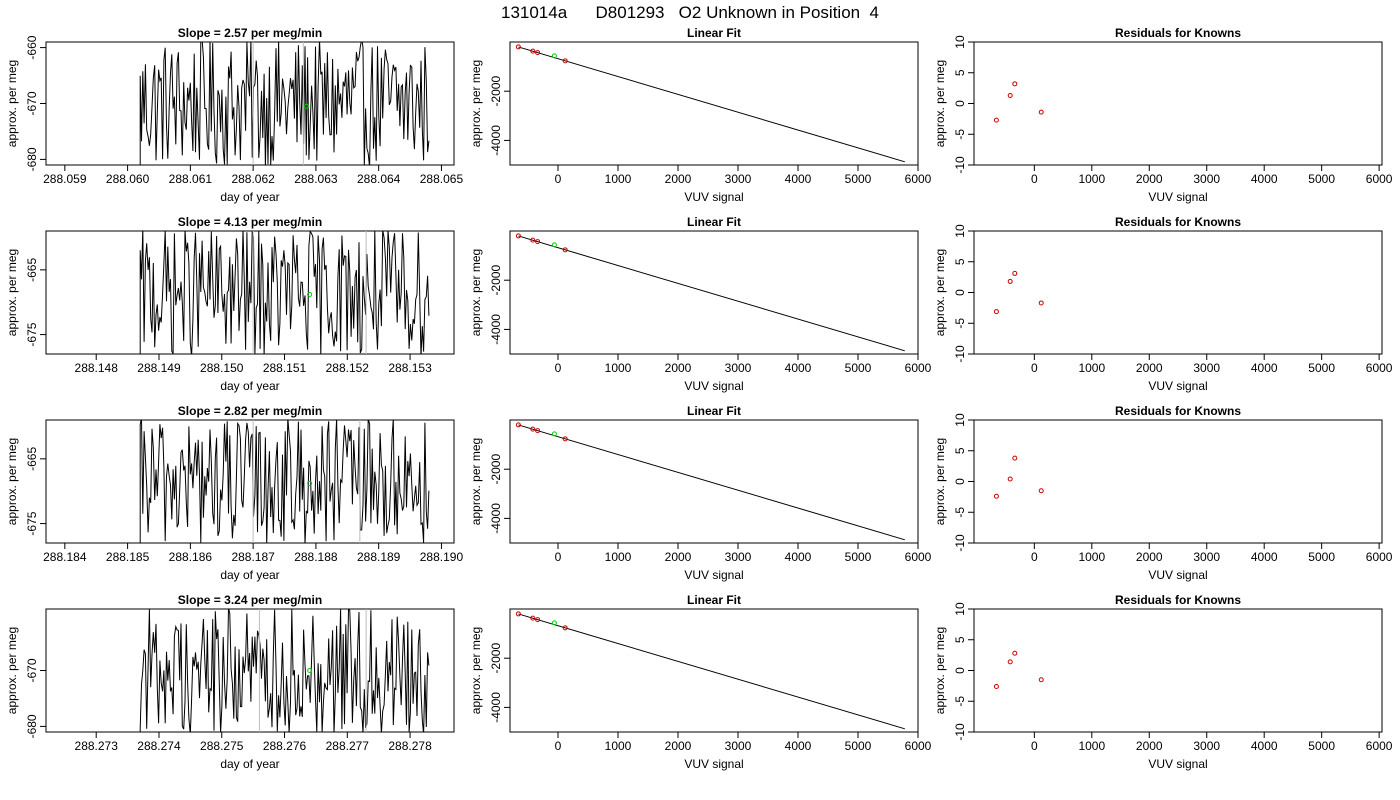 Image resolution: width=1400 pixels, height=800 pixels. What do you see at coordinates (442, 179) in the screenshot?
I see `x-tick-label: 288.065` at bounding box center [442, 179].